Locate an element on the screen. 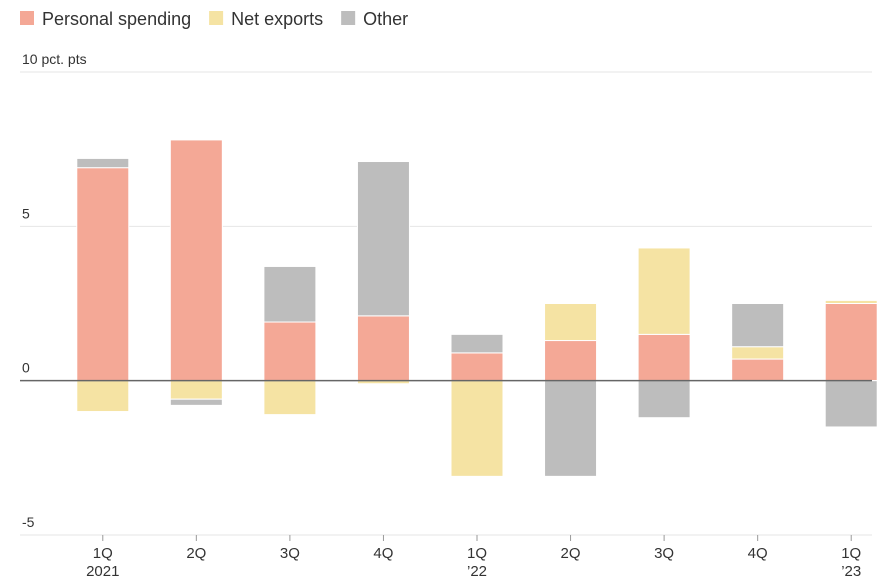  legend-label: Net exports is located at coordinates (277, 19).